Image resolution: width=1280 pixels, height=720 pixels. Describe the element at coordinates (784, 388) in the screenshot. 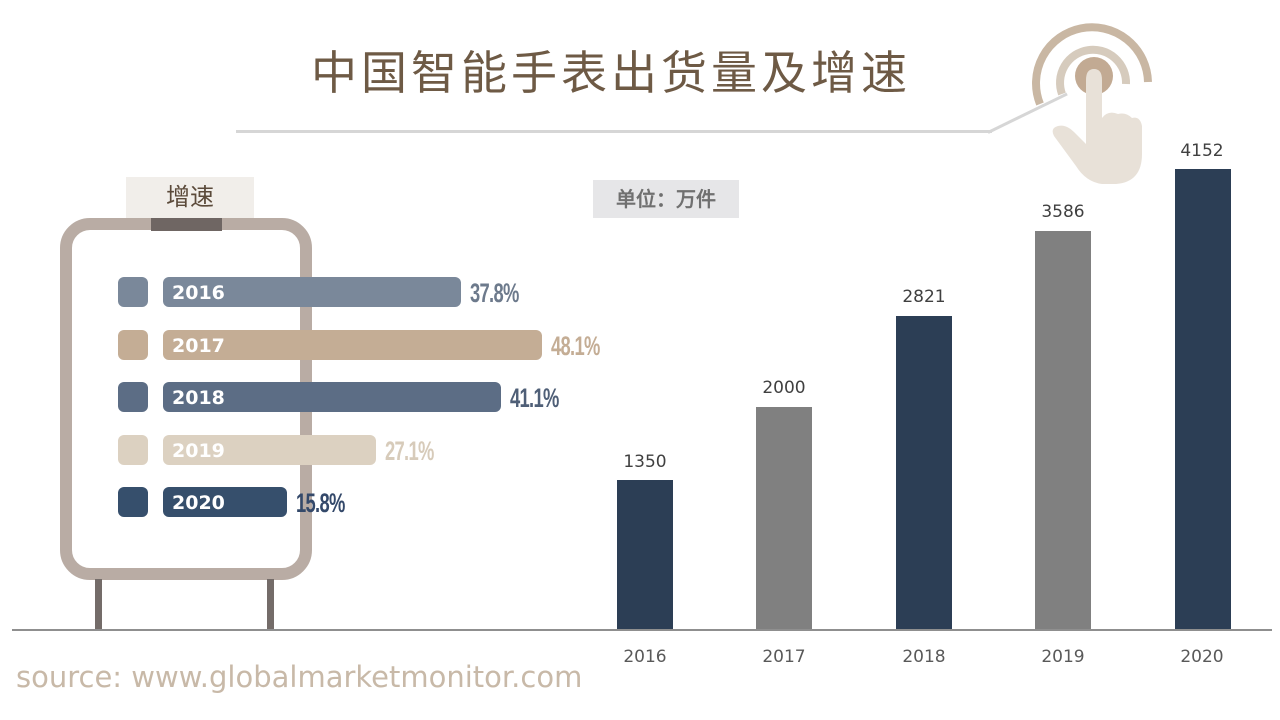

I see `bar-value-2017: 2000` at that location.